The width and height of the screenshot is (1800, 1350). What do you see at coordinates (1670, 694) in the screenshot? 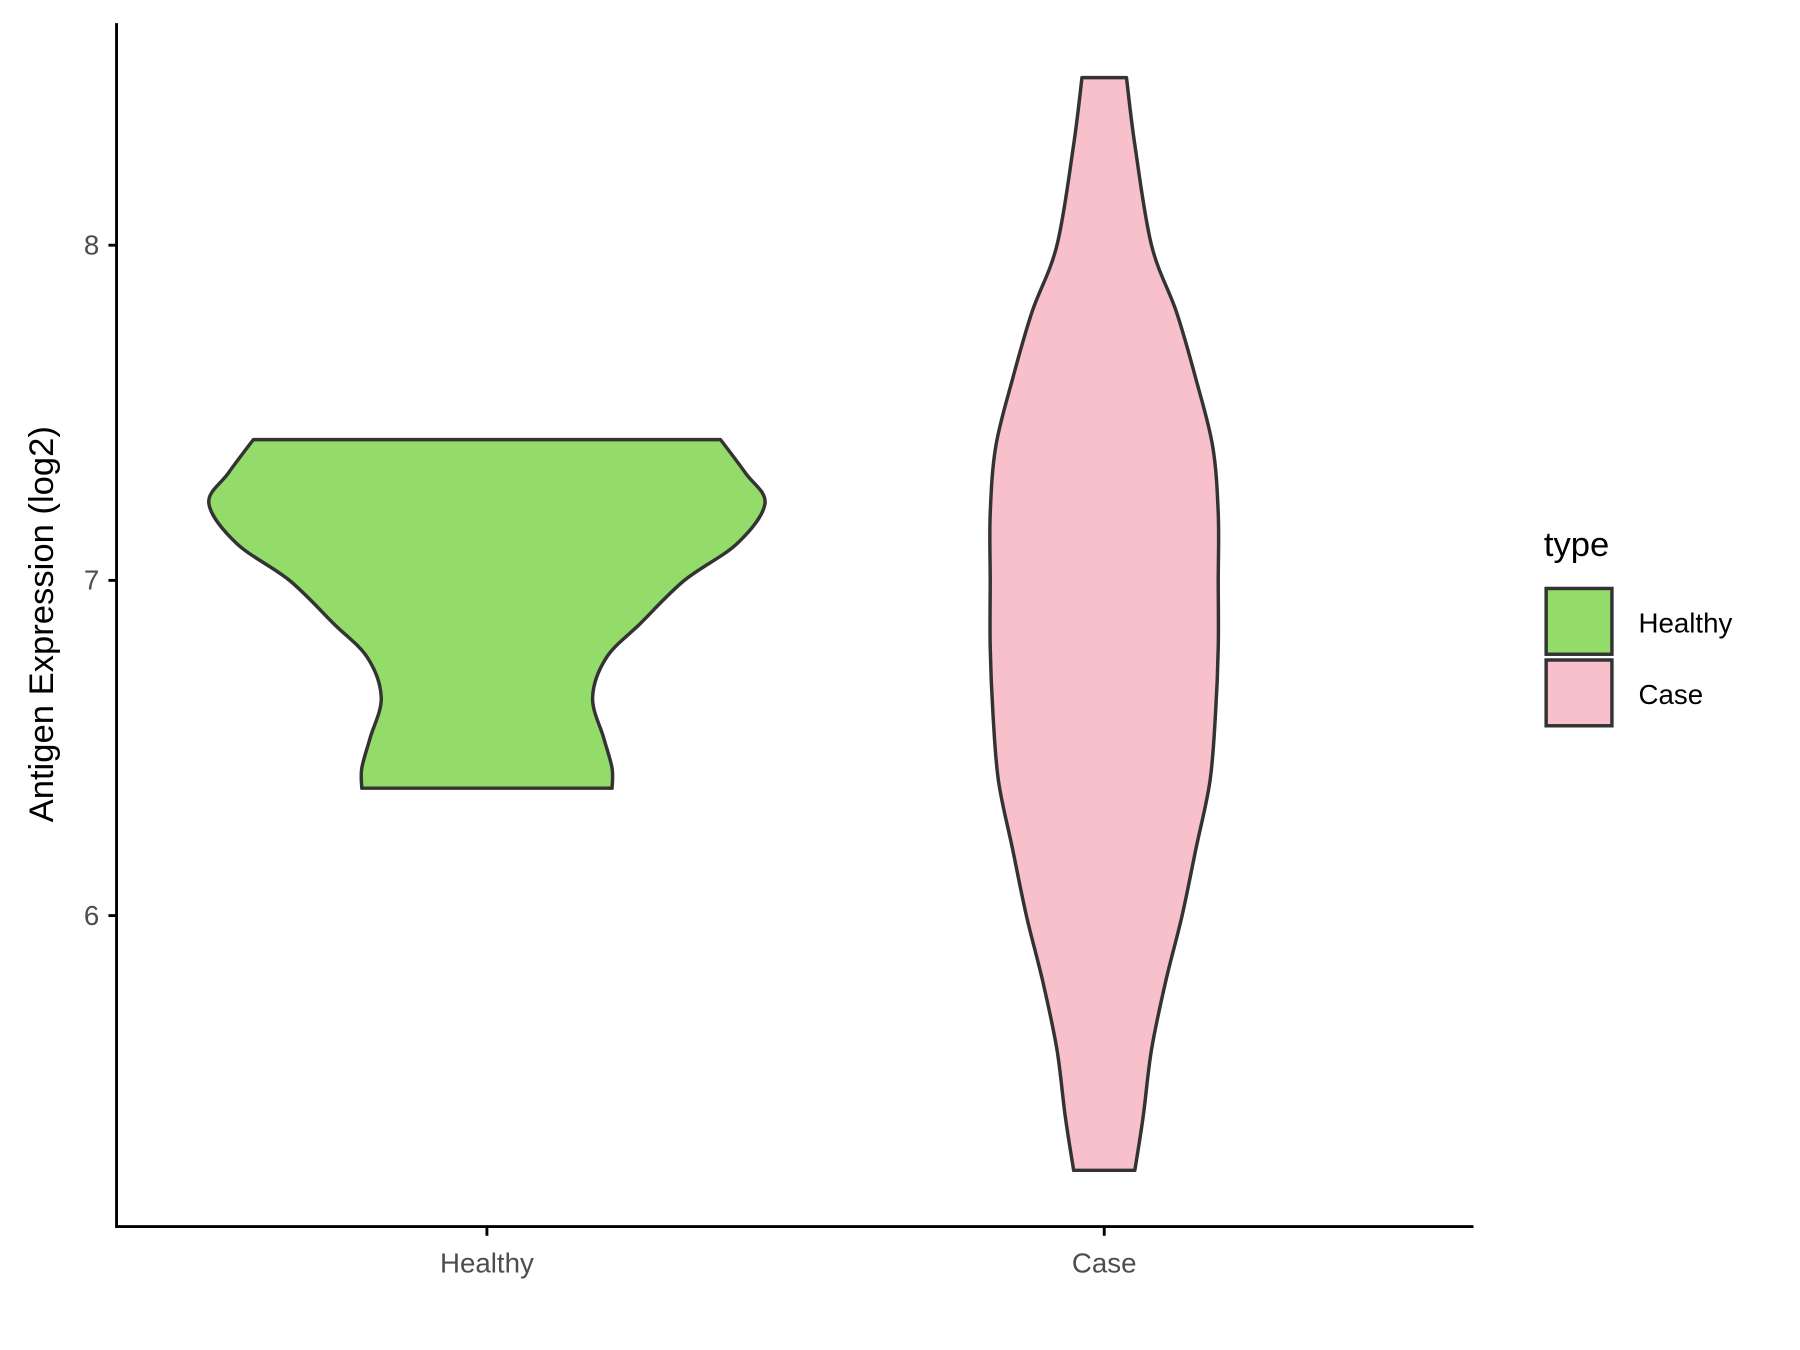
I see `legend-label-case: Case` at bounding box center [1670, 694].